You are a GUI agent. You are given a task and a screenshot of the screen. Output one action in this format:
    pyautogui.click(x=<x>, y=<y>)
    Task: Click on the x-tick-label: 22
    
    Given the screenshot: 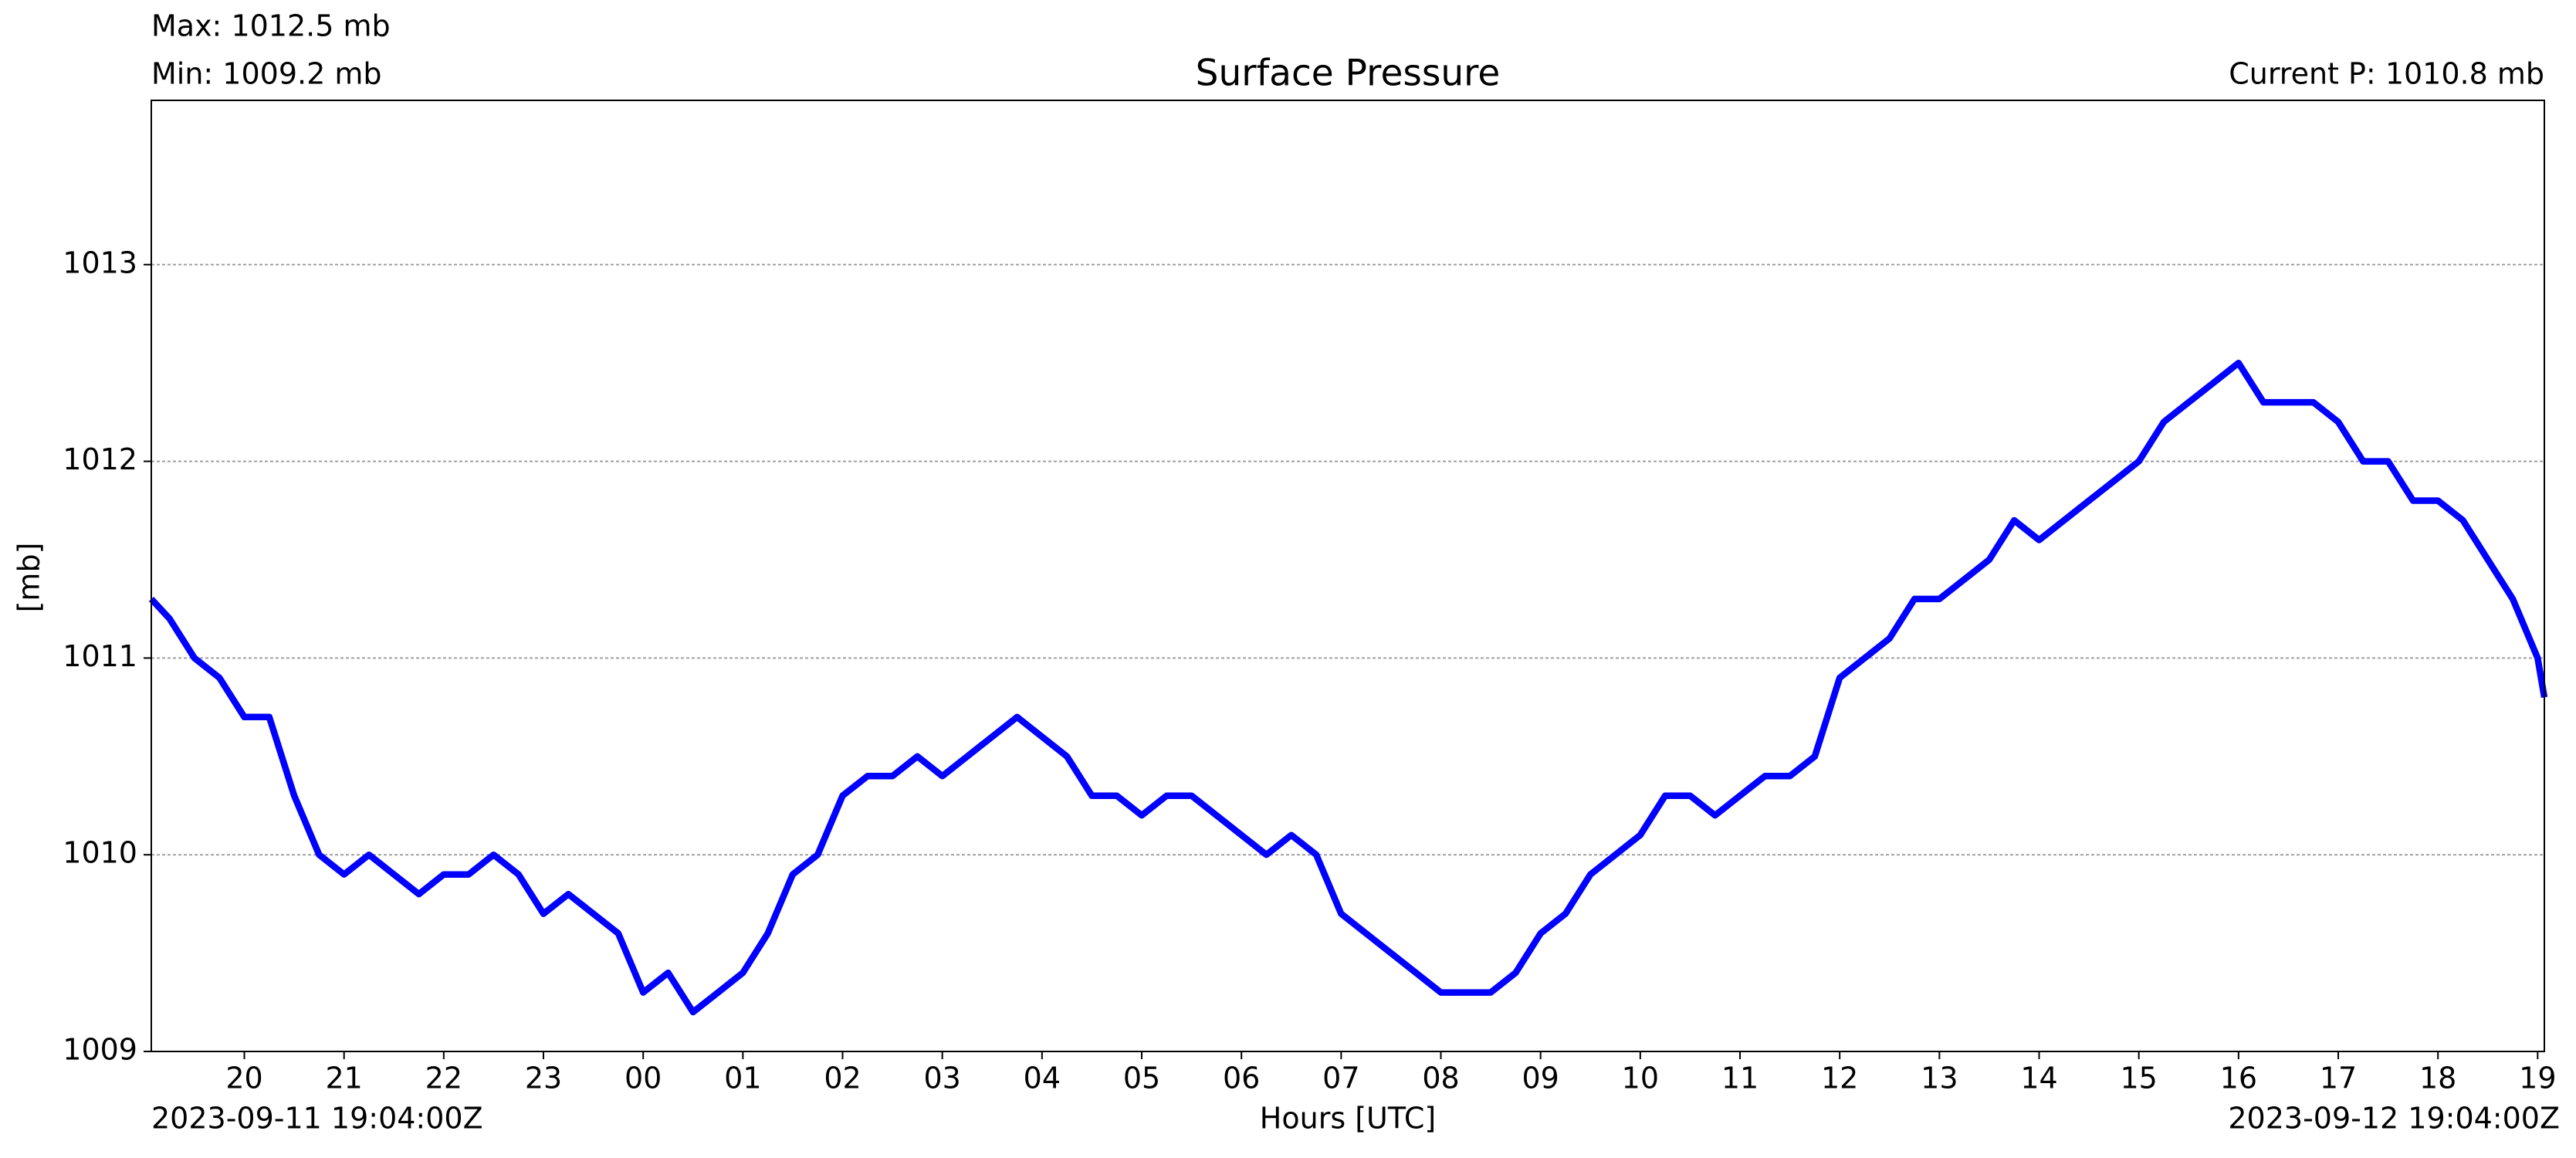 What is the action you would take?
    pyautogui.click(x=443, y=1078)
    